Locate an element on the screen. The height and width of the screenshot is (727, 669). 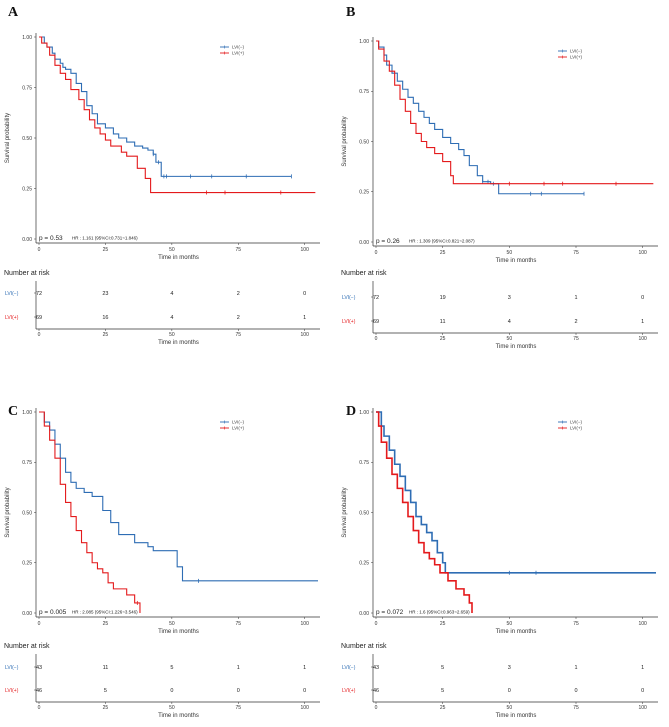
risk-count: 72 is located at coordinates (376, 298).